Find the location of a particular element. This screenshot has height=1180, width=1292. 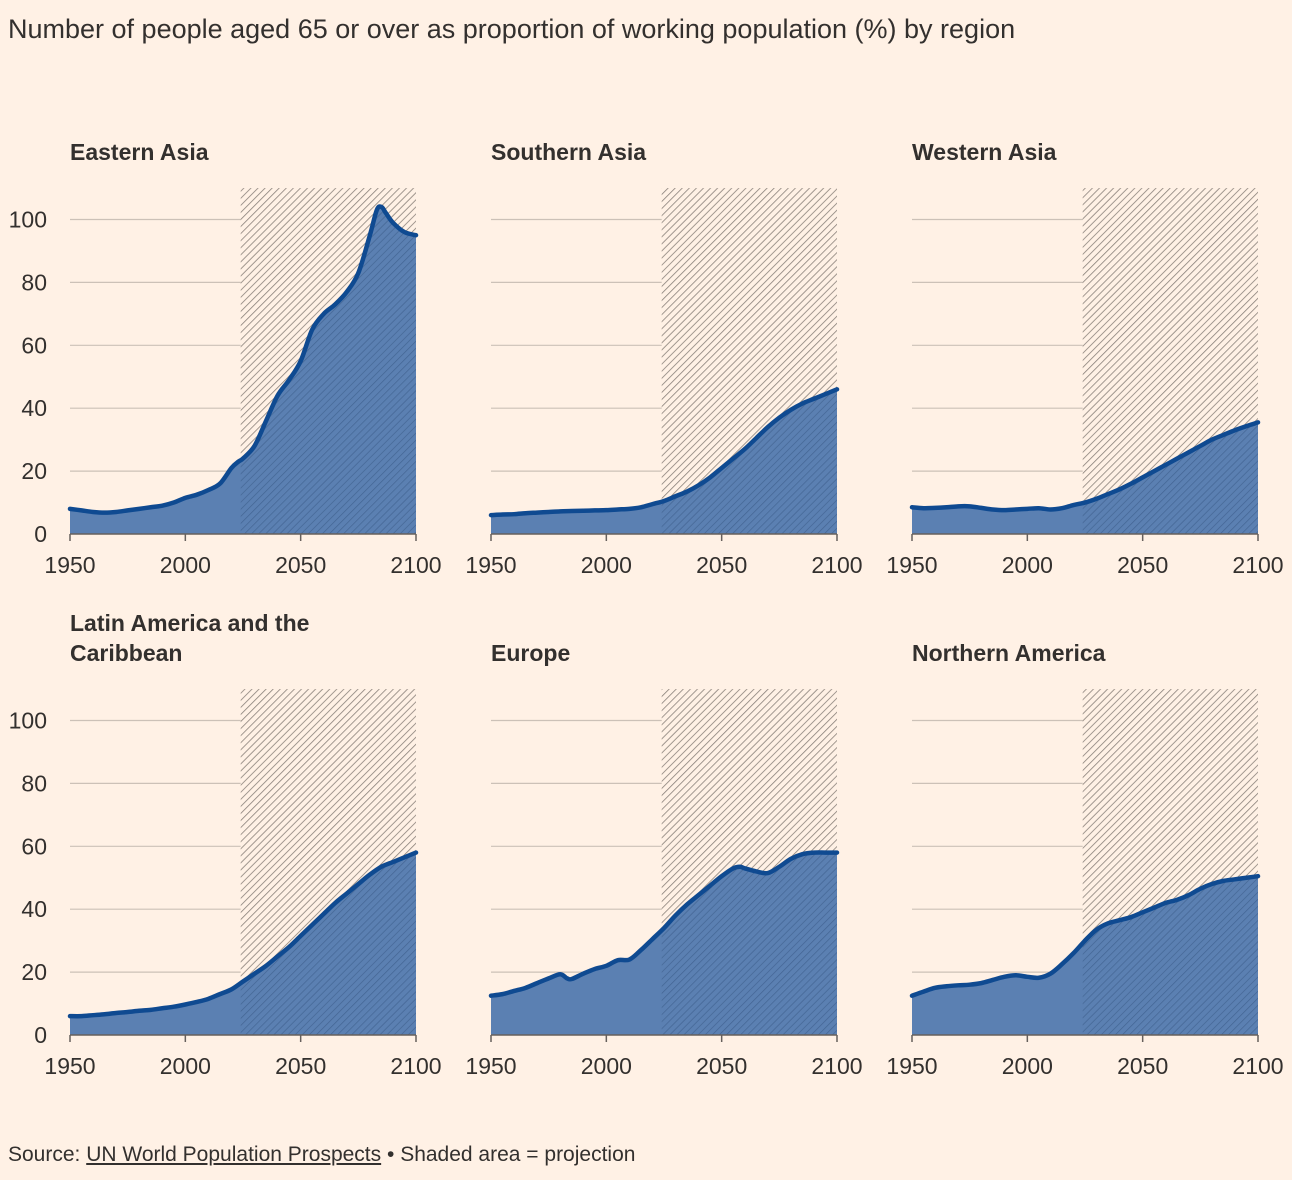

panel-title-latin-america-and-the-caribbean: Latin America and the Caribbean is located at coordinates (189, 638).